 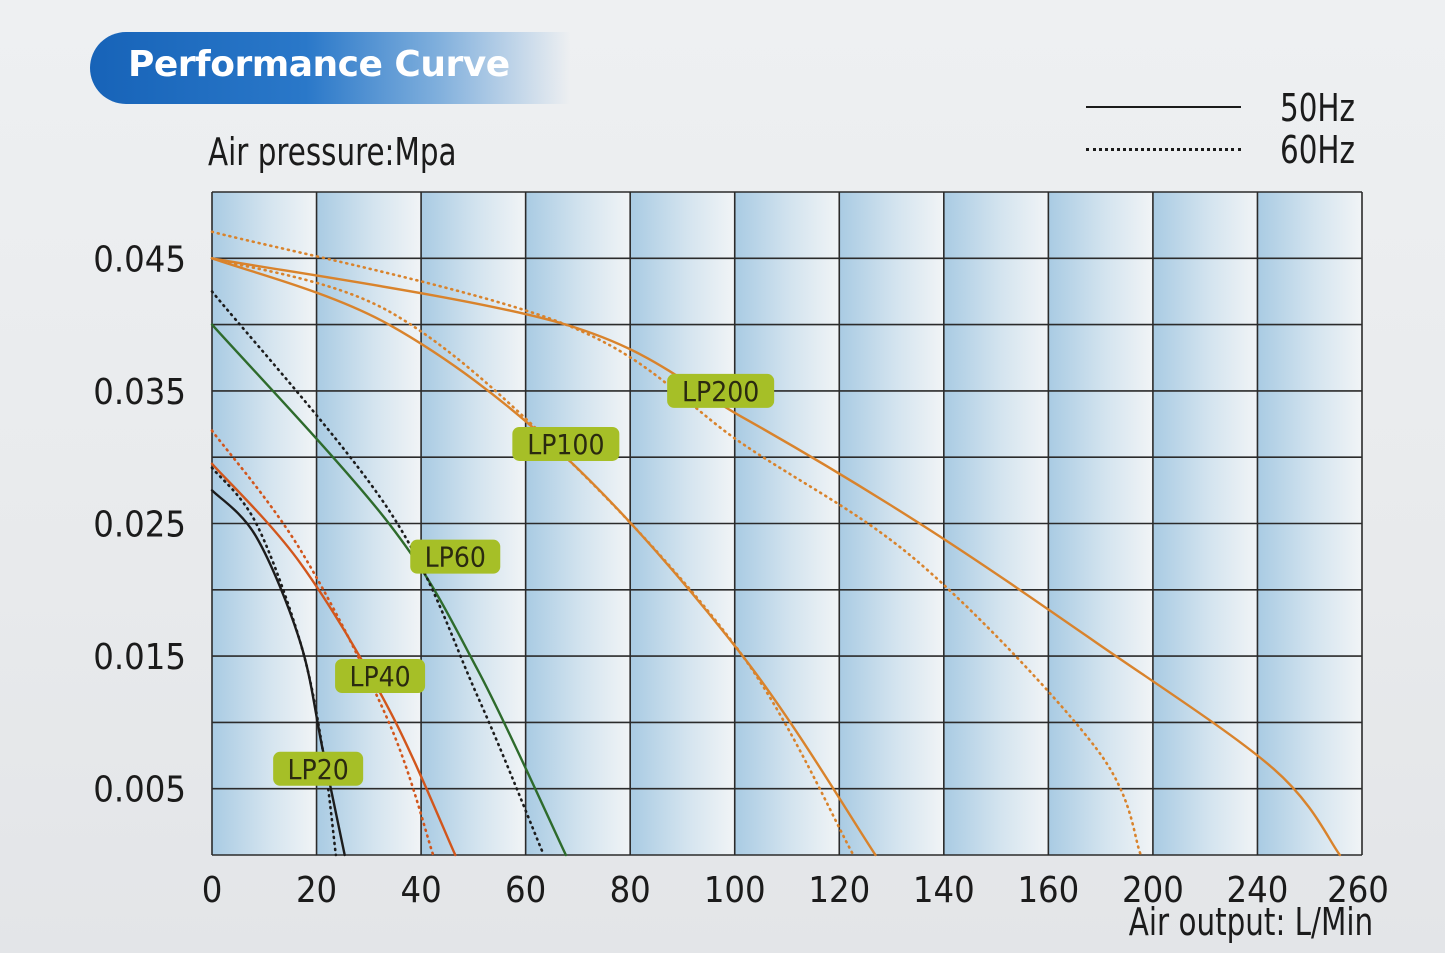 I want to click on curve-lp60-60hz, so click(x=378, y=573).